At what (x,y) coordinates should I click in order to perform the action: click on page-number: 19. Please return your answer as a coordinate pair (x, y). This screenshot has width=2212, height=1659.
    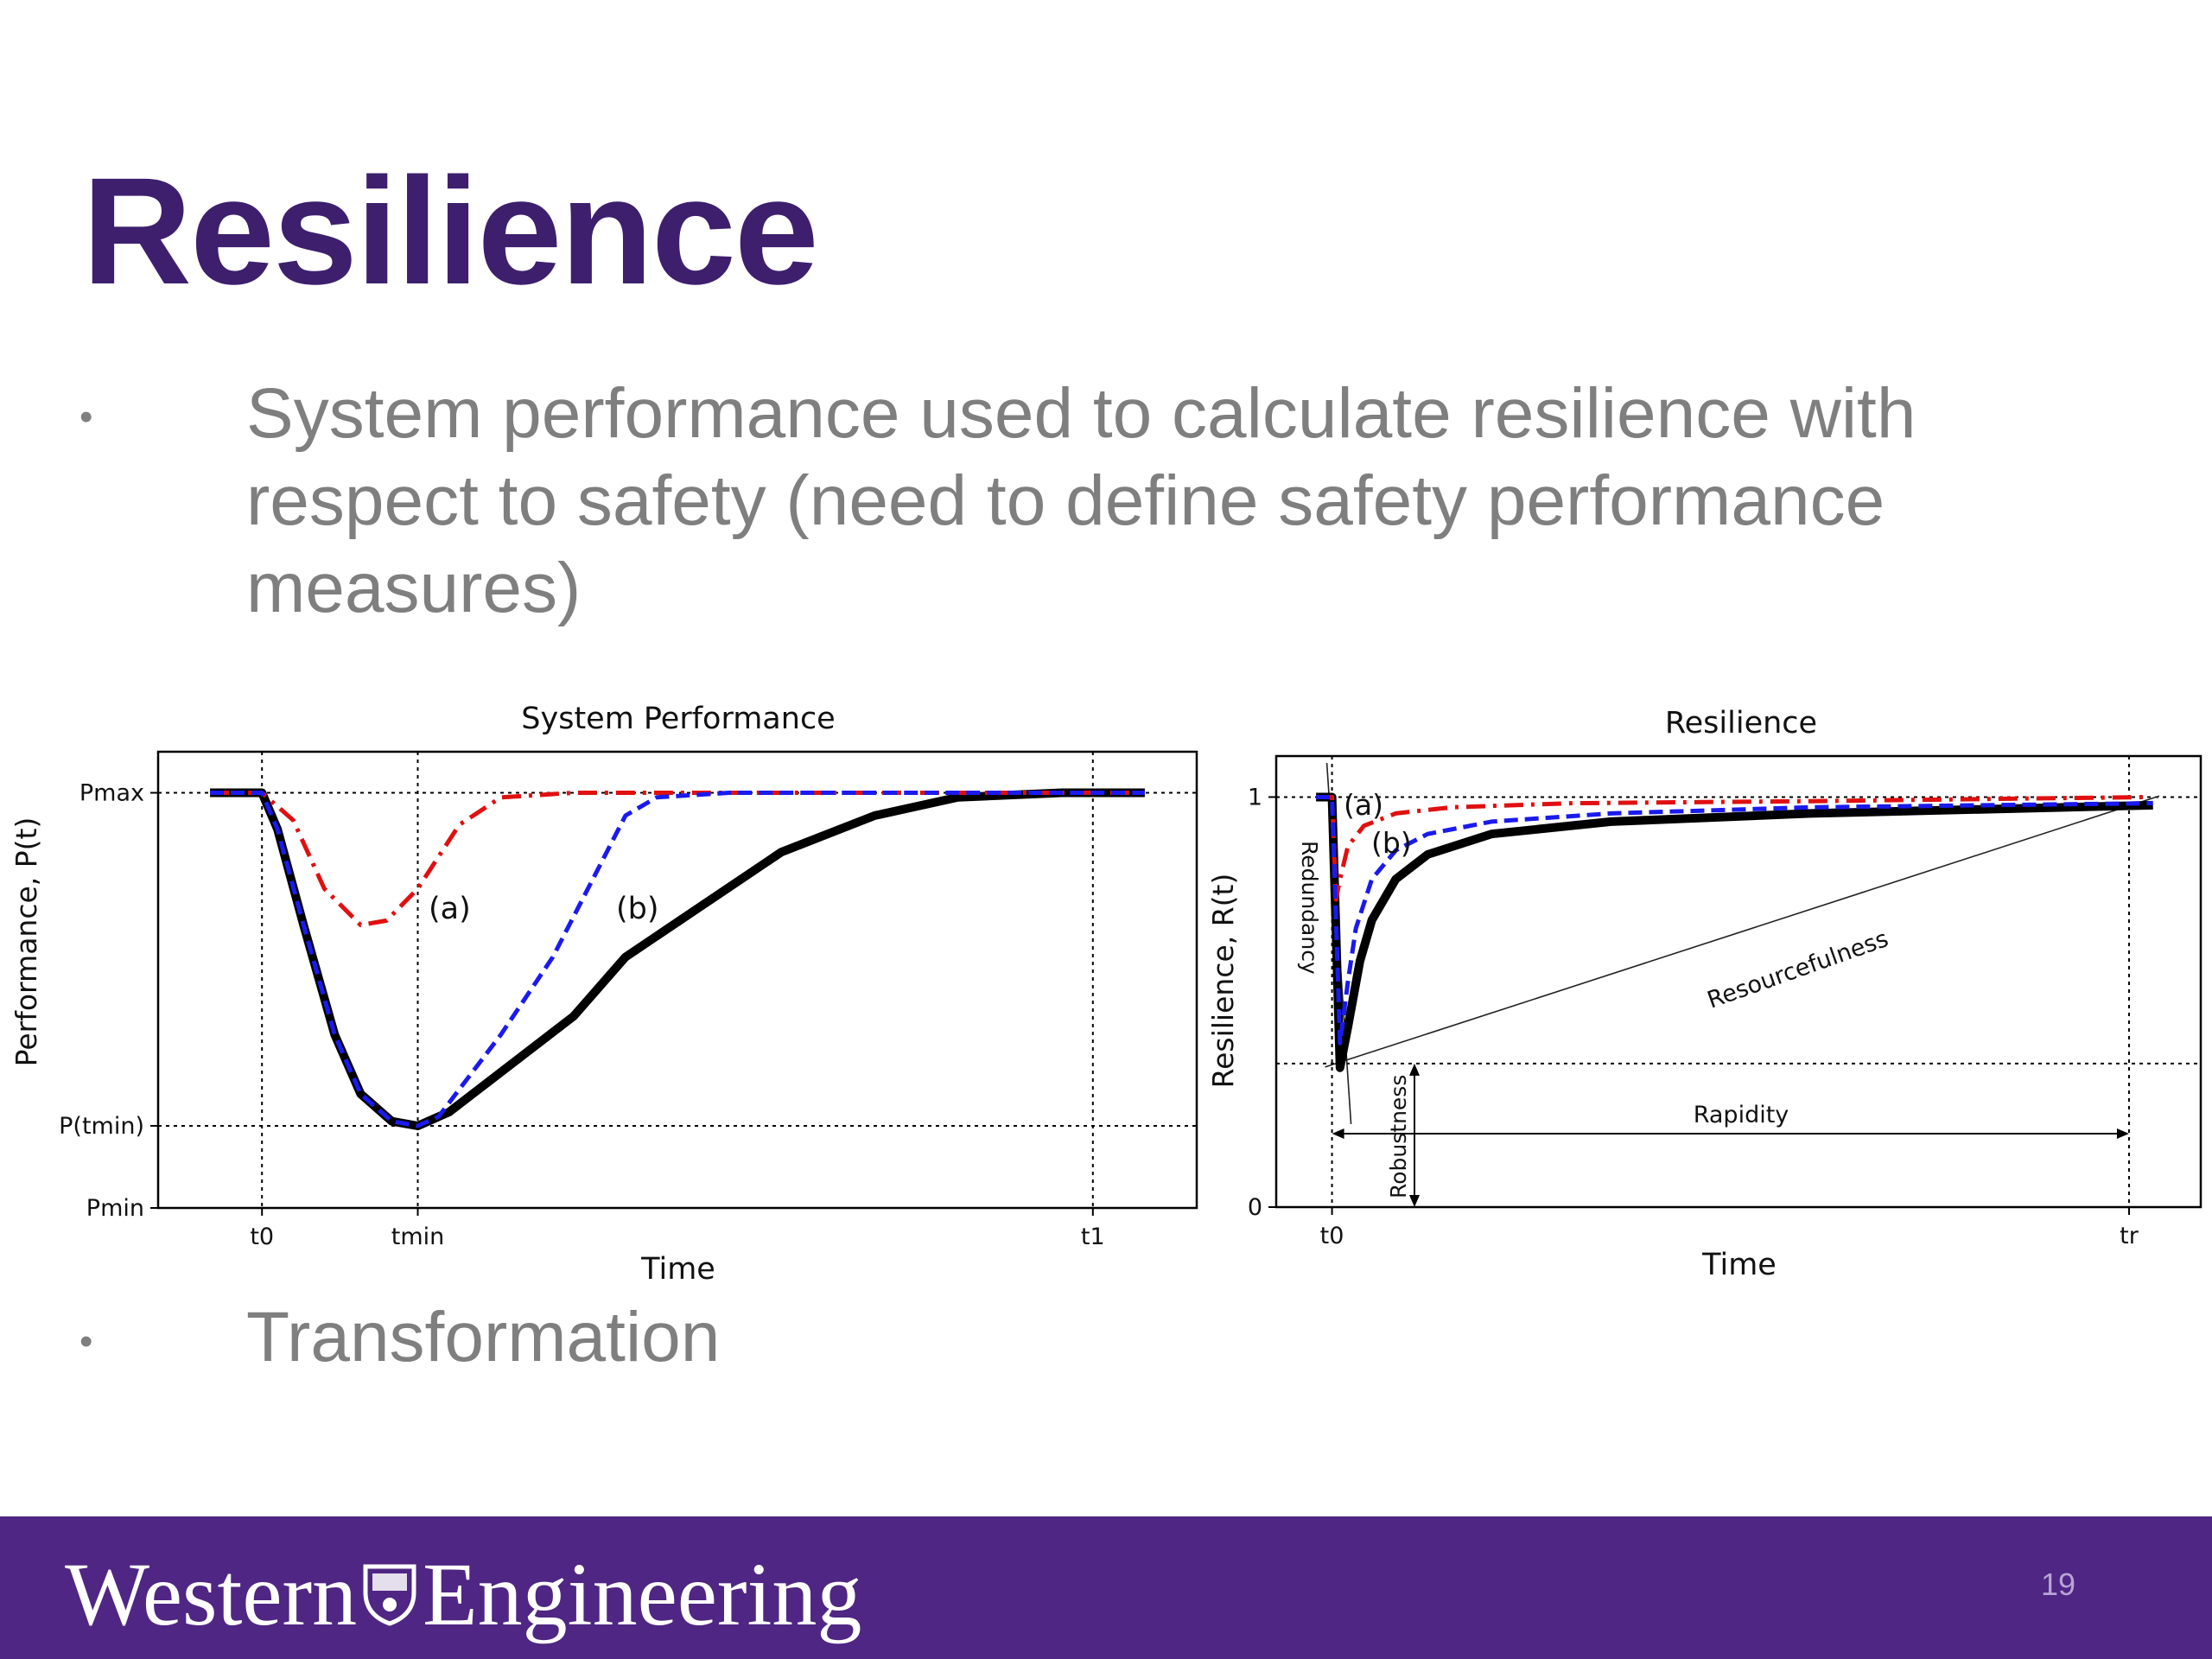
    Looking at the image, I should click on (2058, 1584).